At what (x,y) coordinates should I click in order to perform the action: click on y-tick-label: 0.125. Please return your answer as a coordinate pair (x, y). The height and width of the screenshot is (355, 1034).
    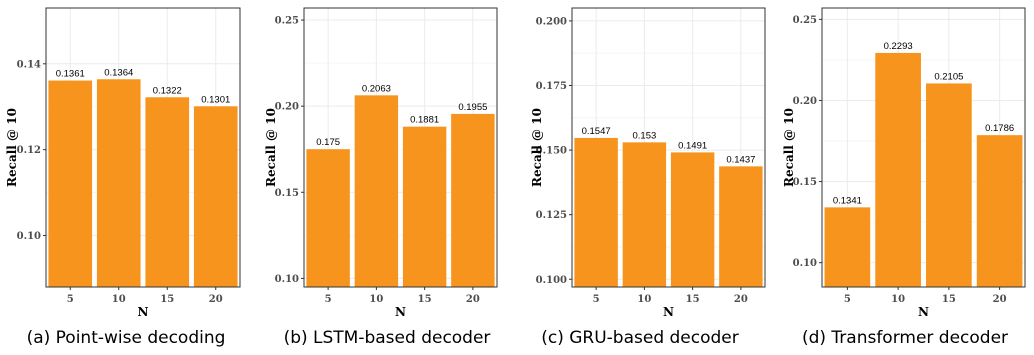
    Looking at the image, I should click on (551, 215).